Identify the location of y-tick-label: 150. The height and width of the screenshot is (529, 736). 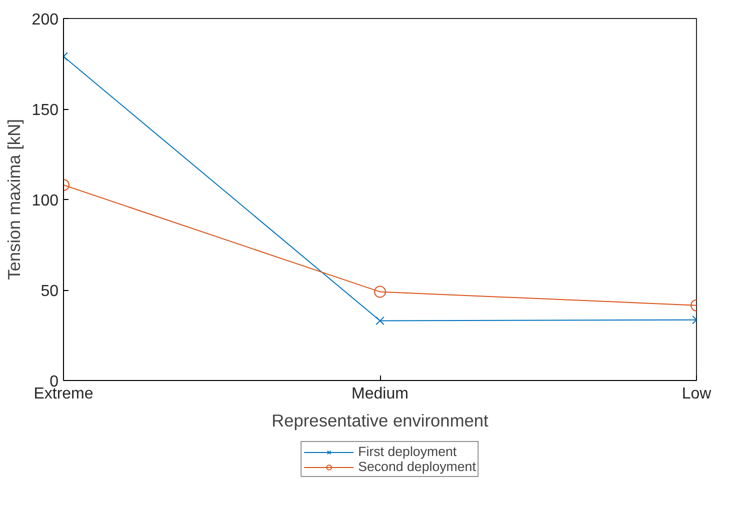
(45, 110).